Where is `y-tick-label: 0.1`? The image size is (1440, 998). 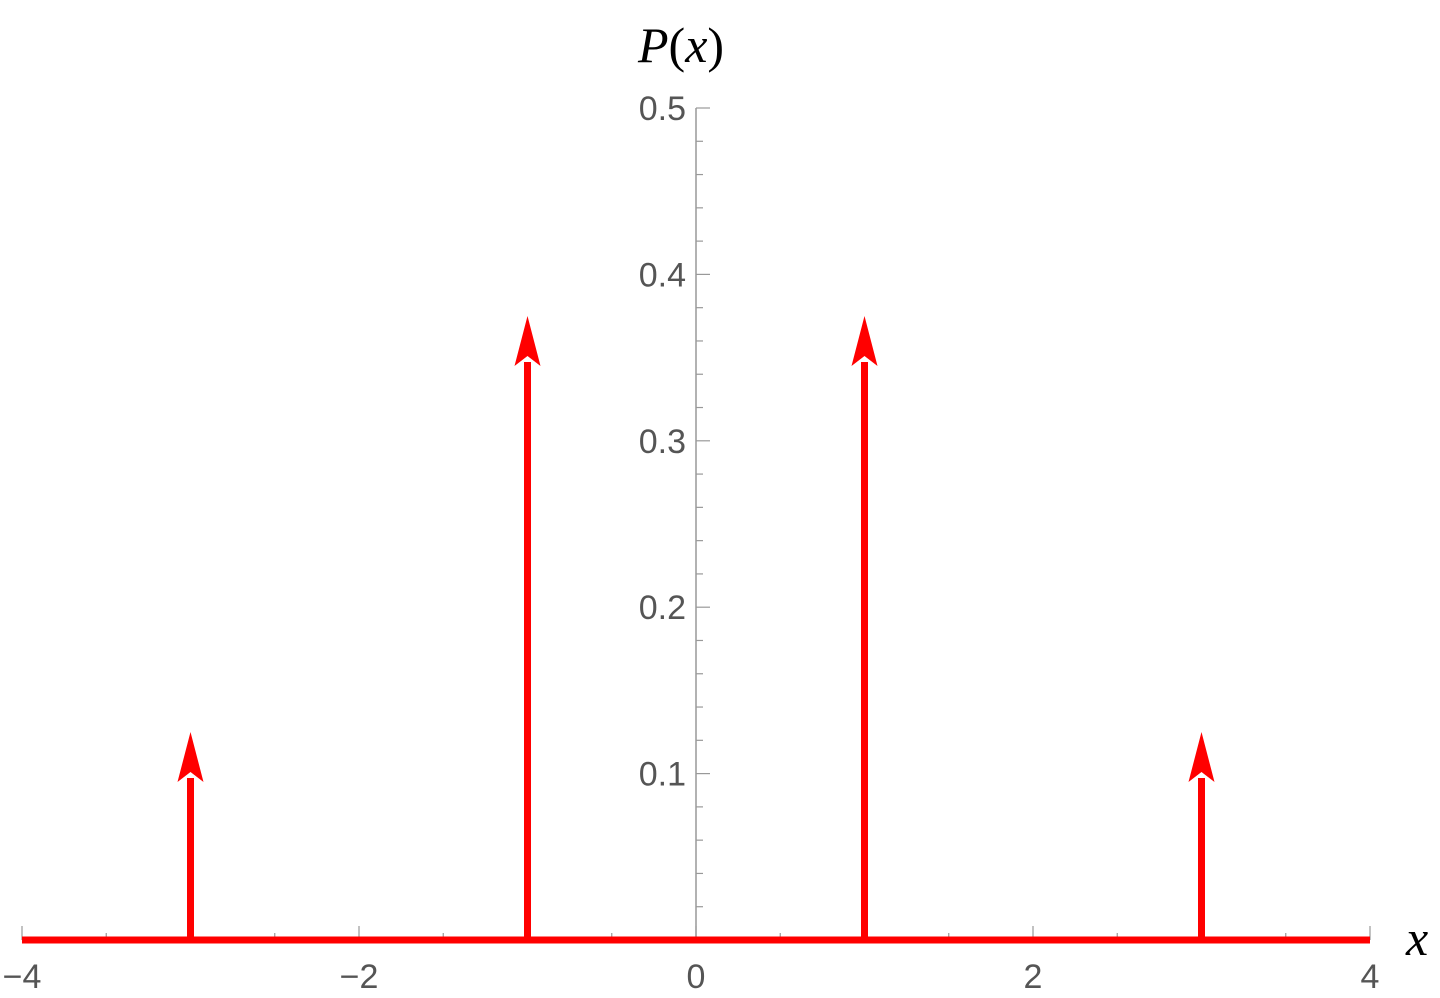
y-tick-label: 0.1 is located at coordinates (662, 775).